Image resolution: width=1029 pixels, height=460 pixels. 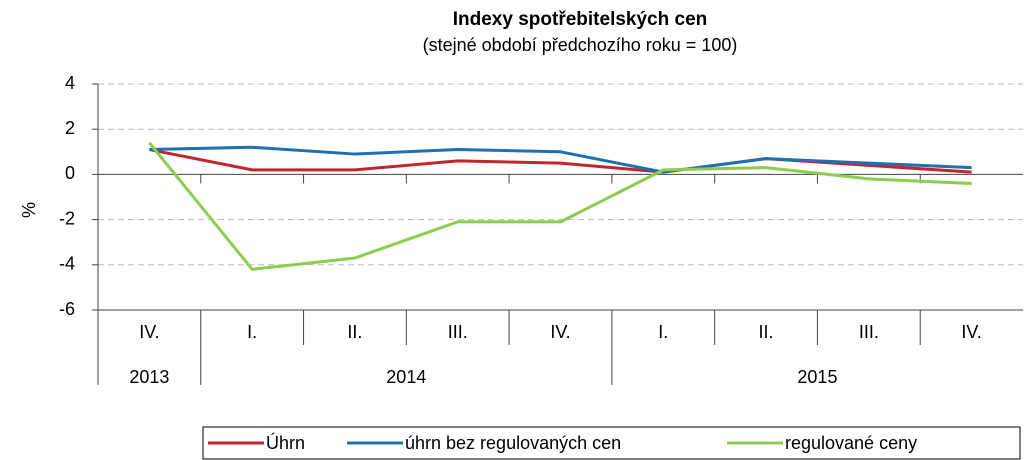 I want to click on legend-label: úhrn bez regulovaných cen, so click(x=513, y=443).